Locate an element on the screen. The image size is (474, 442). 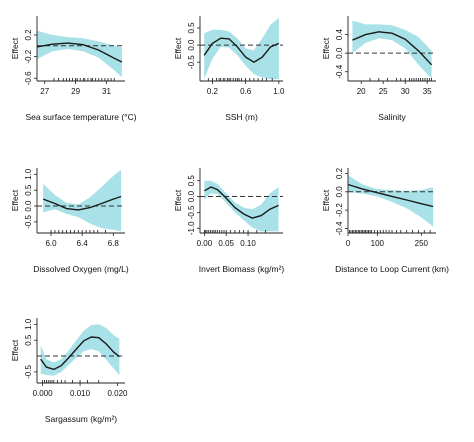
x-axis-title: Salinity is located at coordinates (392, 117).